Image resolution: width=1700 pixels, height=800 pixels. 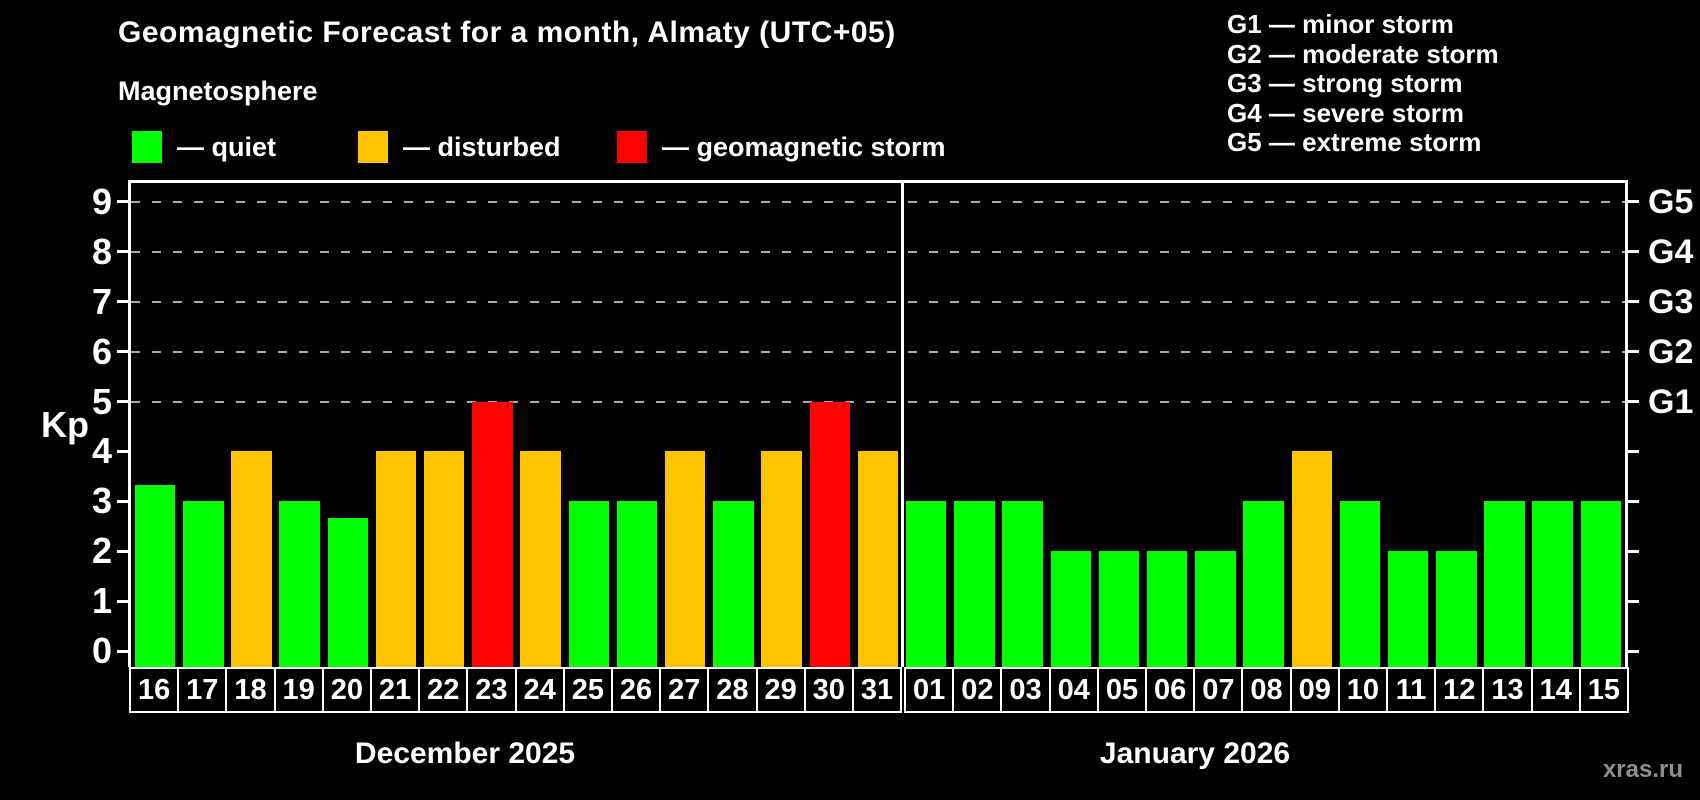 I want to click on y-tick-label-5: 5, so click(x=101, y=401).